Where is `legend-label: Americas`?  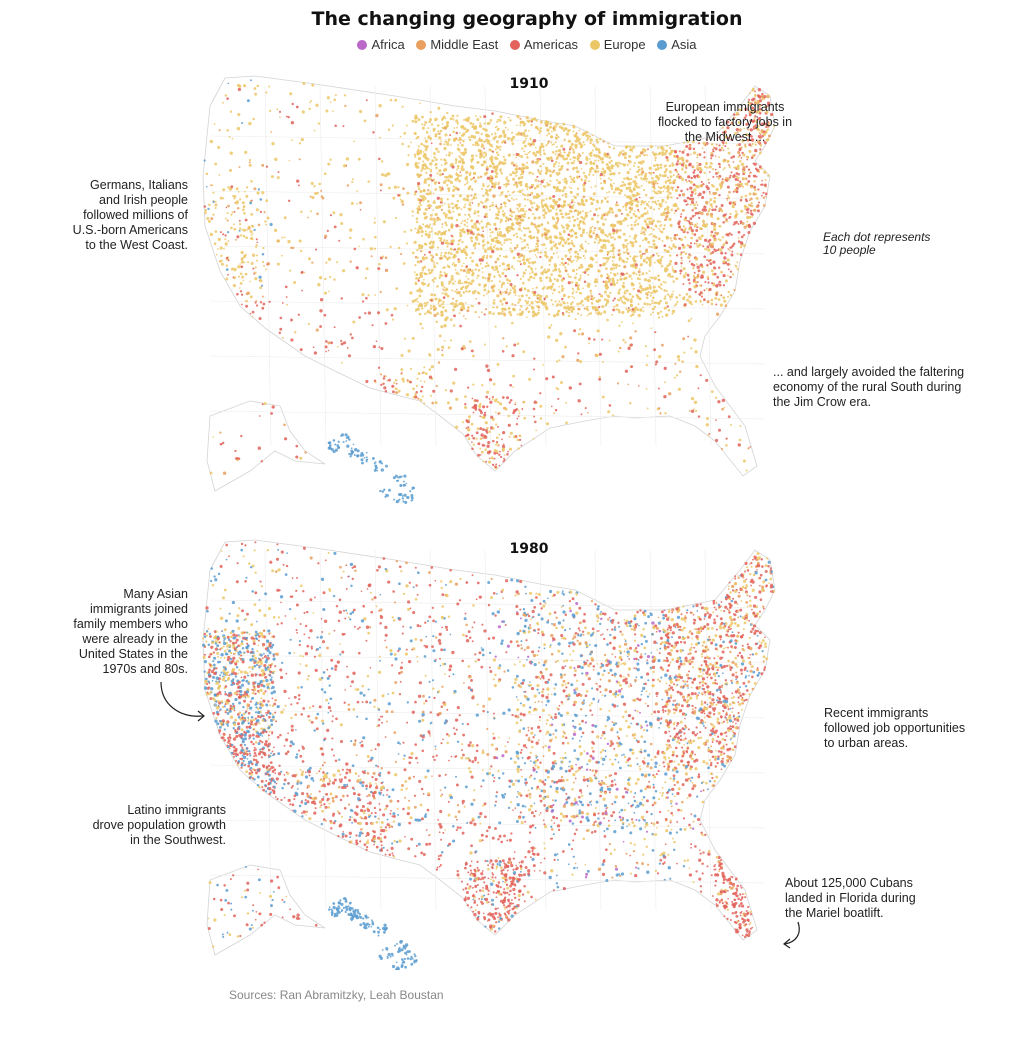 legend-label: Americas is located at coordinates (551, 44).